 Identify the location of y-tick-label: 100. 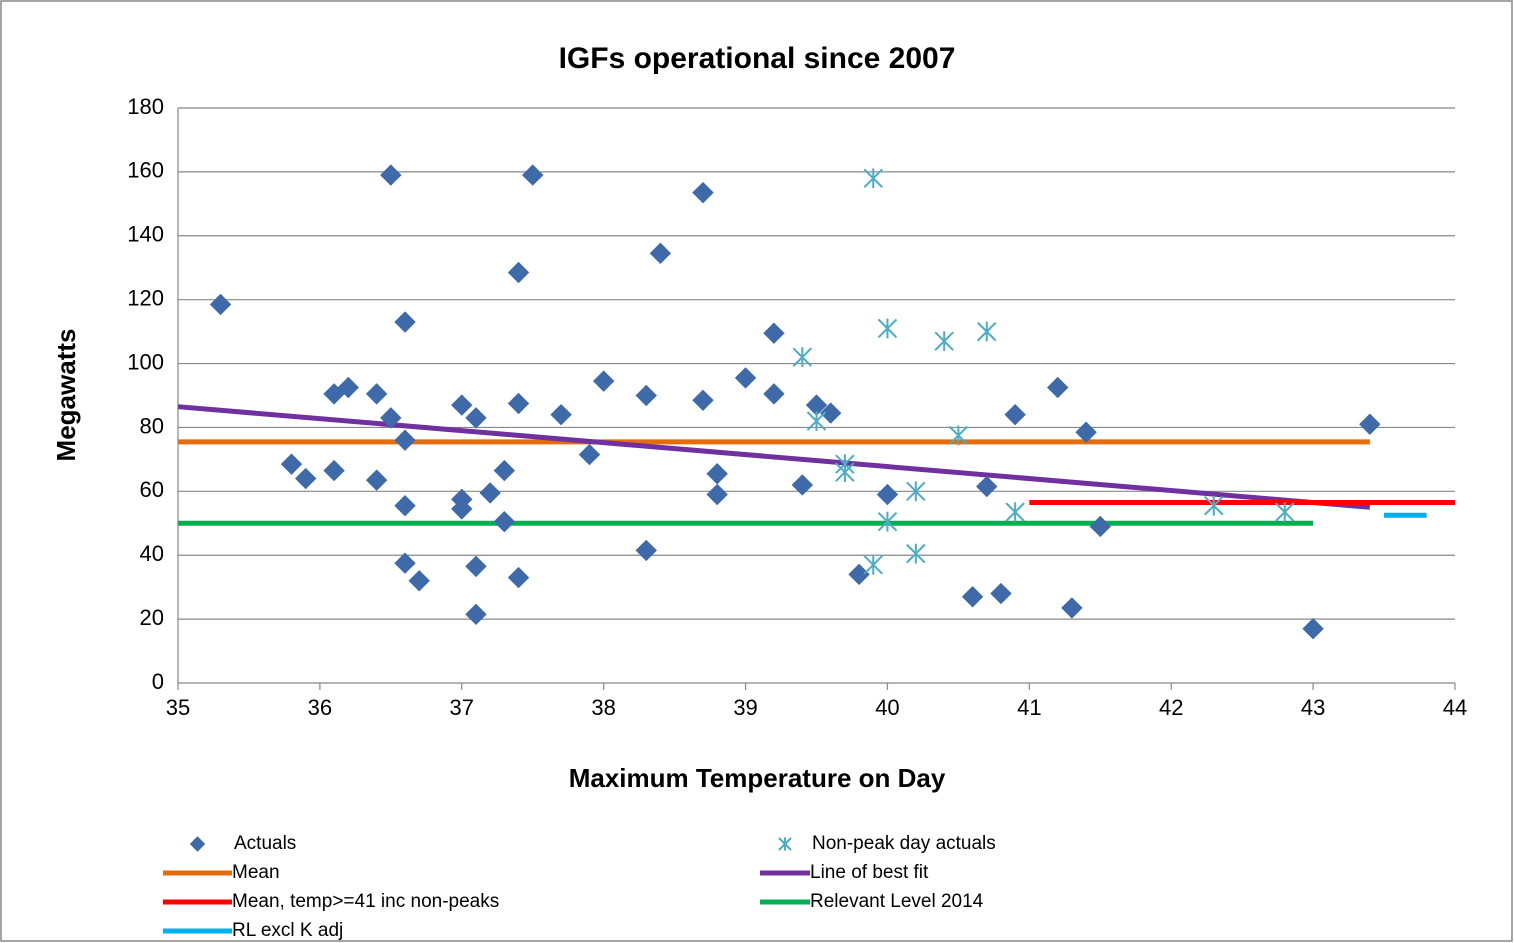
(145, 361).